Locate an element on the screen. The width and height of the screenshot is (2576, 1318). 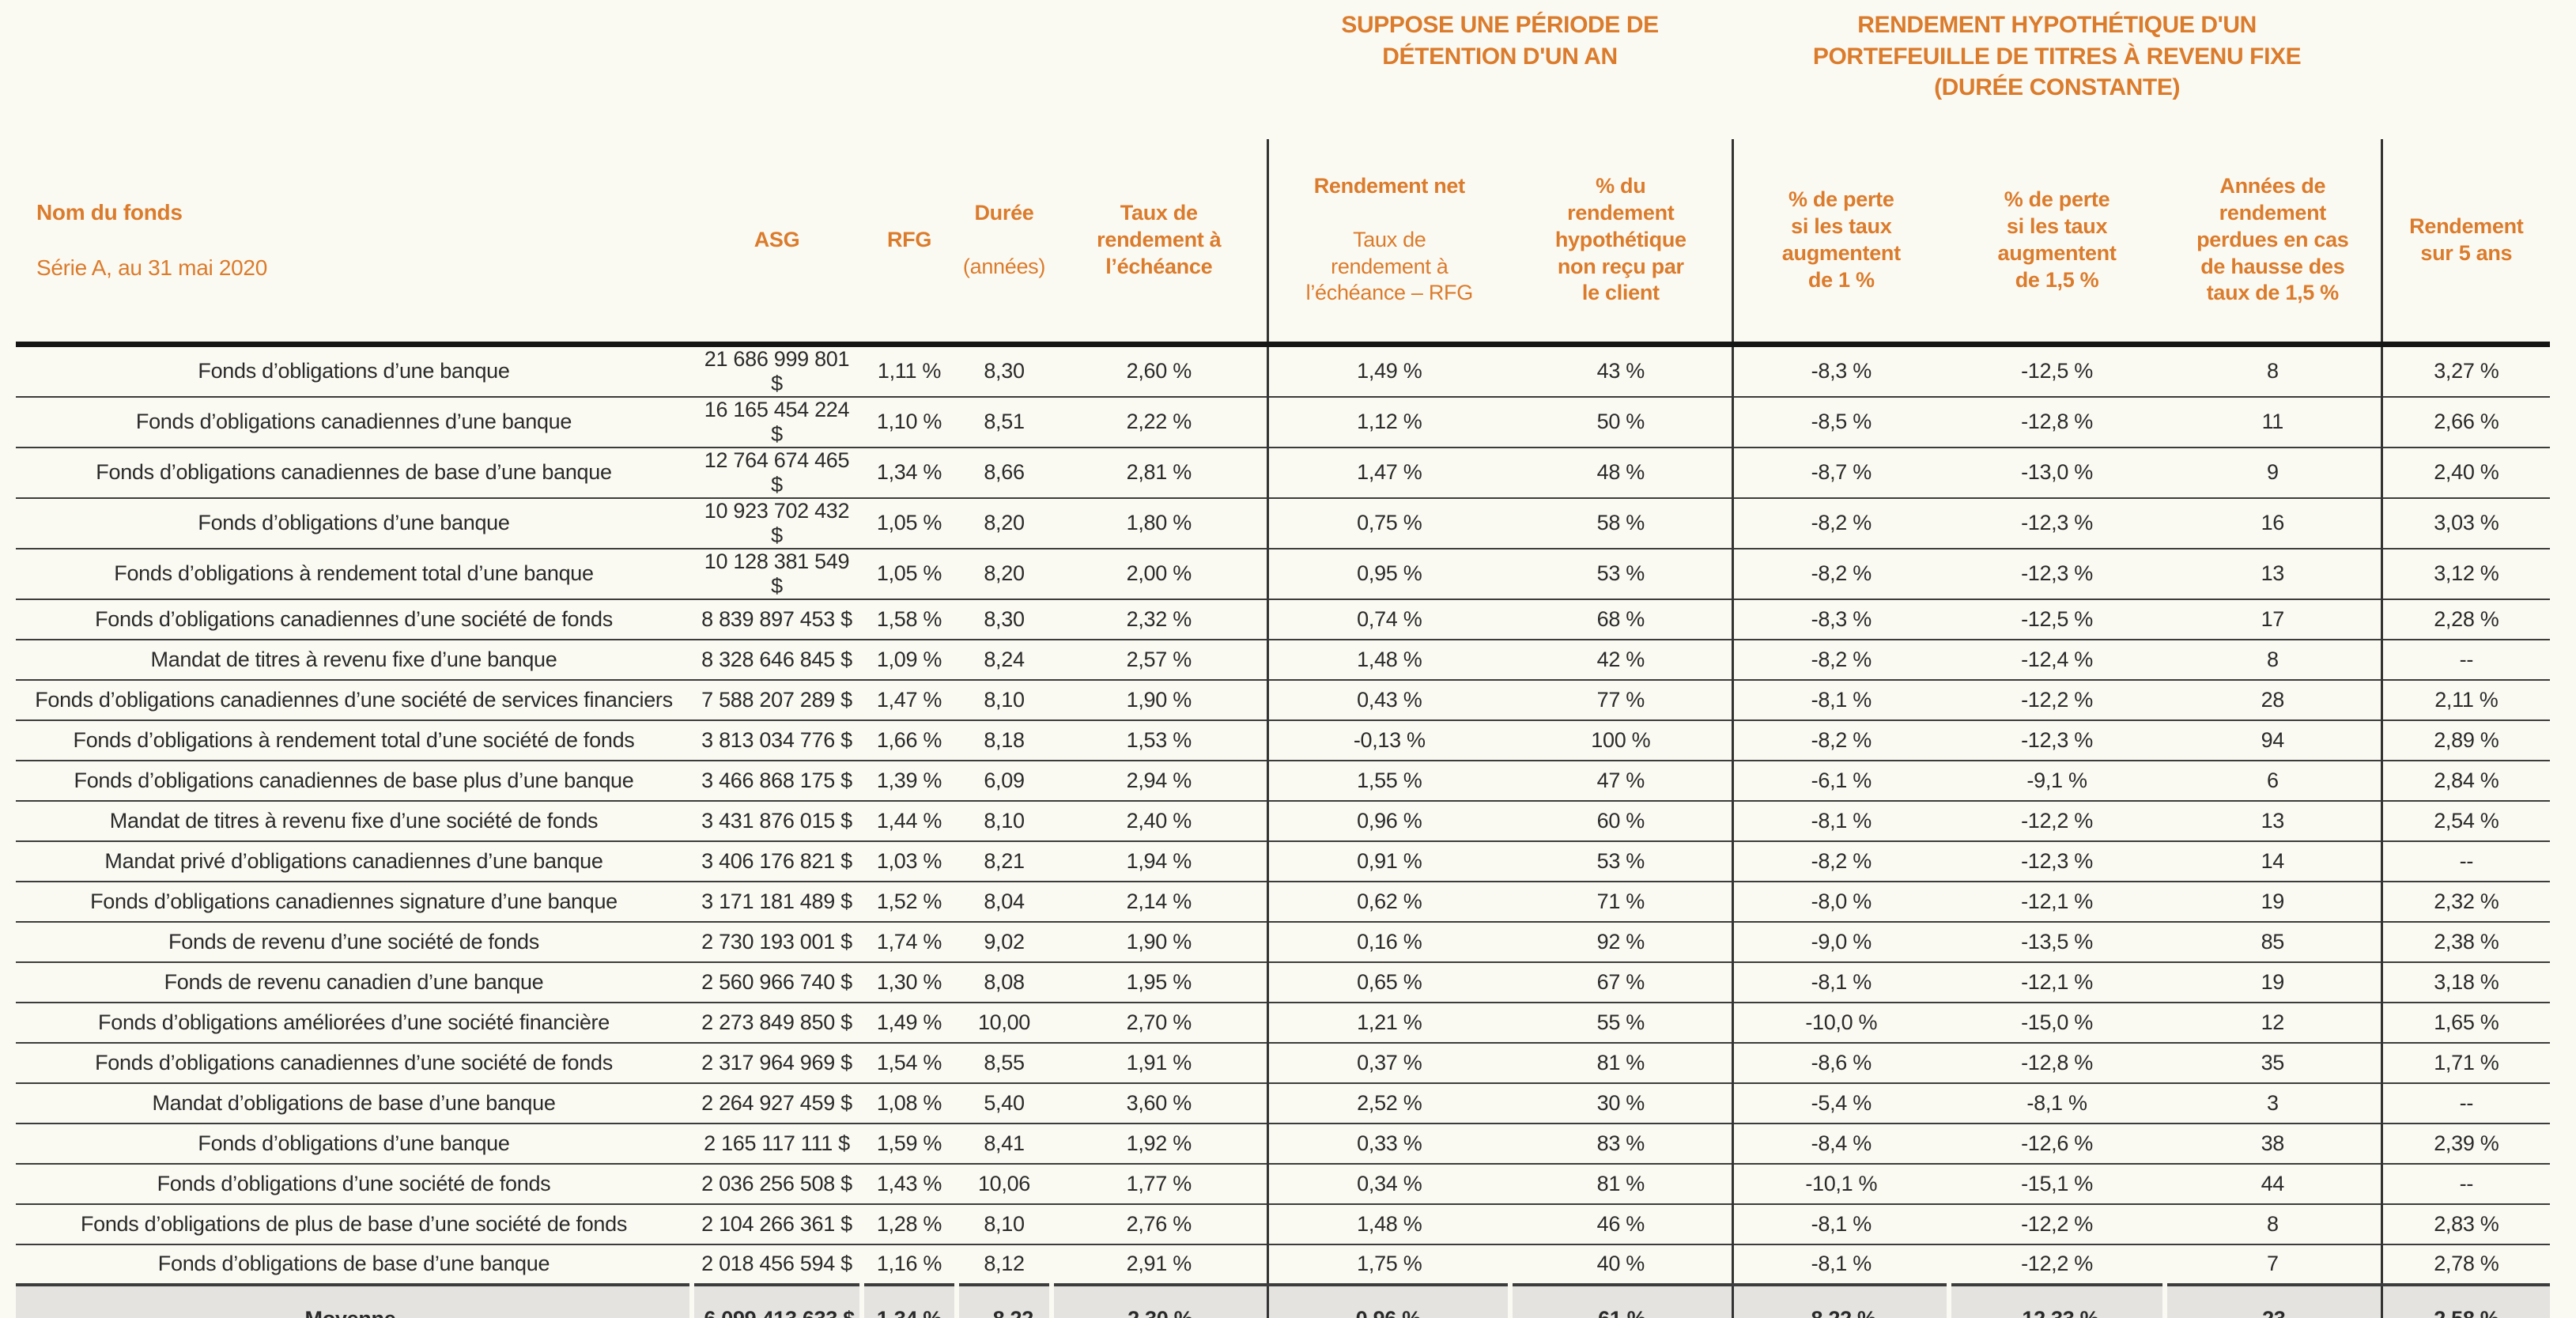
asg-cell: 2 264 927 459 $ is located at coordinates (777, 1103).